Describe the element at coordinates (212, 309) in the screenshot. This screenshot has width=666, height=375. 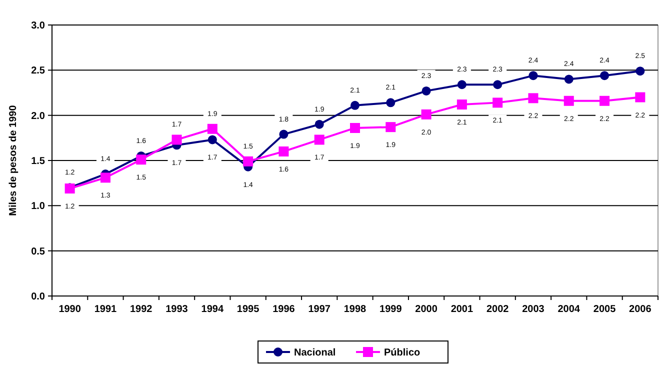
I see `x-tick-label: 1994` at that location.